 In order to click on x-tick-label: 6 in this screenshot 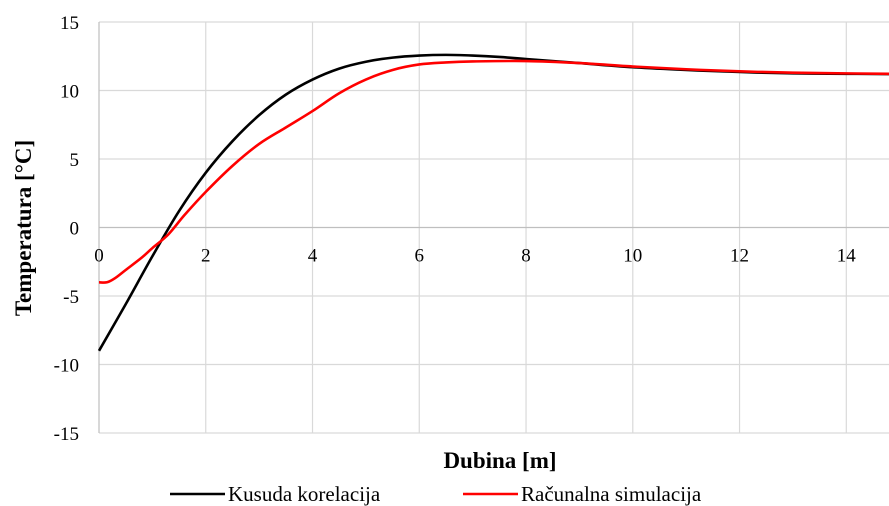, I will do `click(420, 256)`.